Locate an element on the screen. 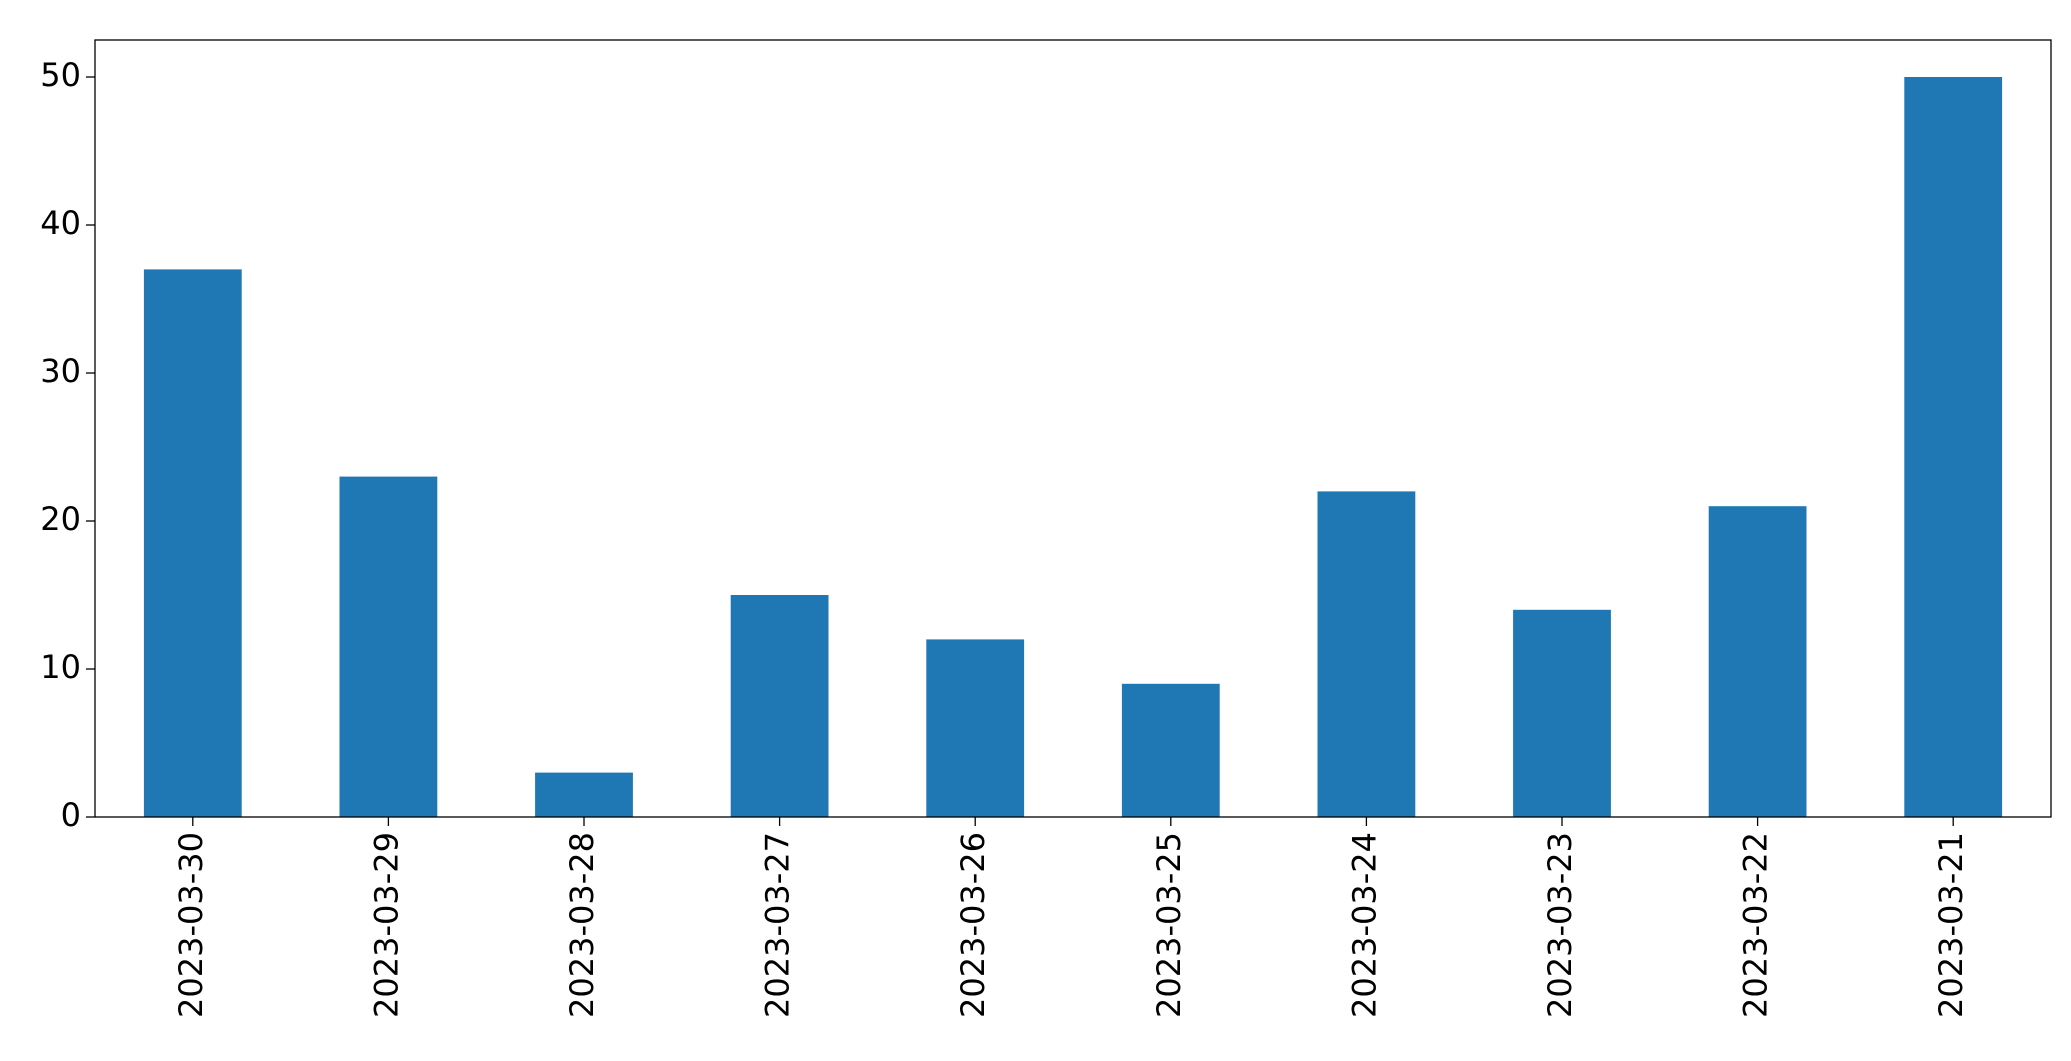 The image size is (2071, 1061). x-tick-label: 2023-03-28 is located at coordinates (582, 925).